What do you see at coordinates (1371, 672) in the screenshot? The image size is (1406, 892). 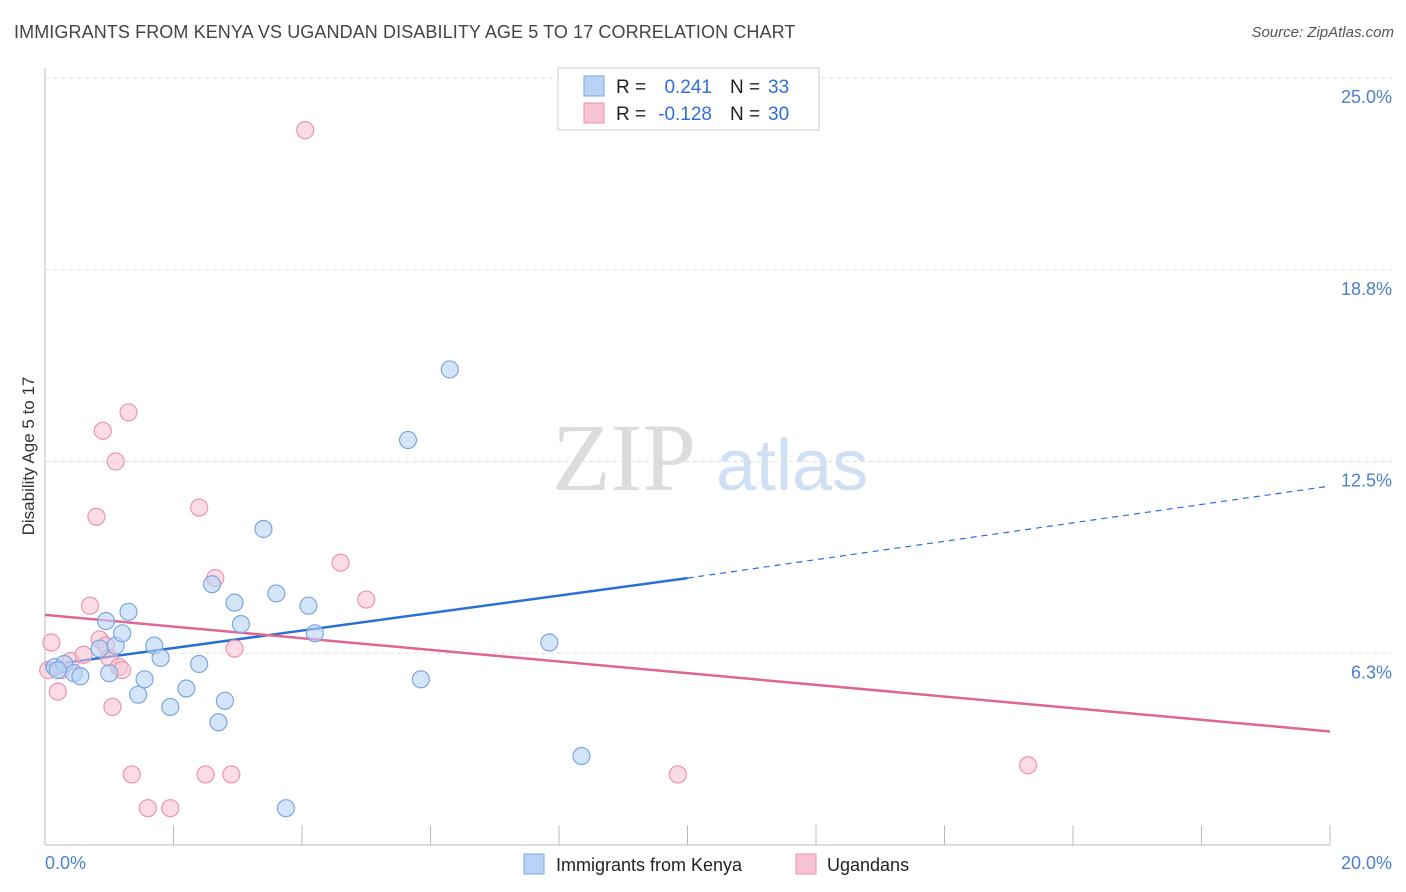 I see `y-tick-label: 6.3%` at bounding box center [1371, 672].